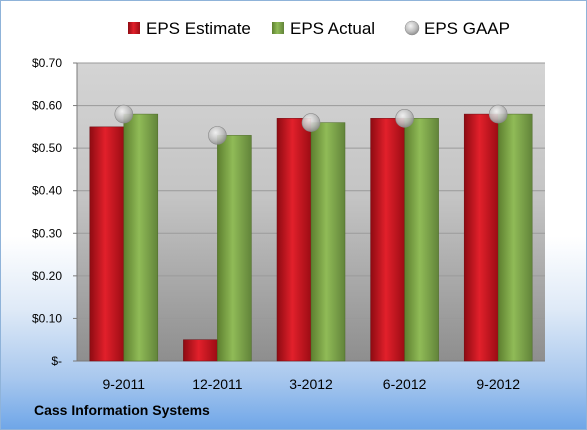 The image size is (587, 430). What do you see at coordinates (405, 384) in the screenshot?
I see `x-tick-label: 6-2012` at bounding box center [405, 384].